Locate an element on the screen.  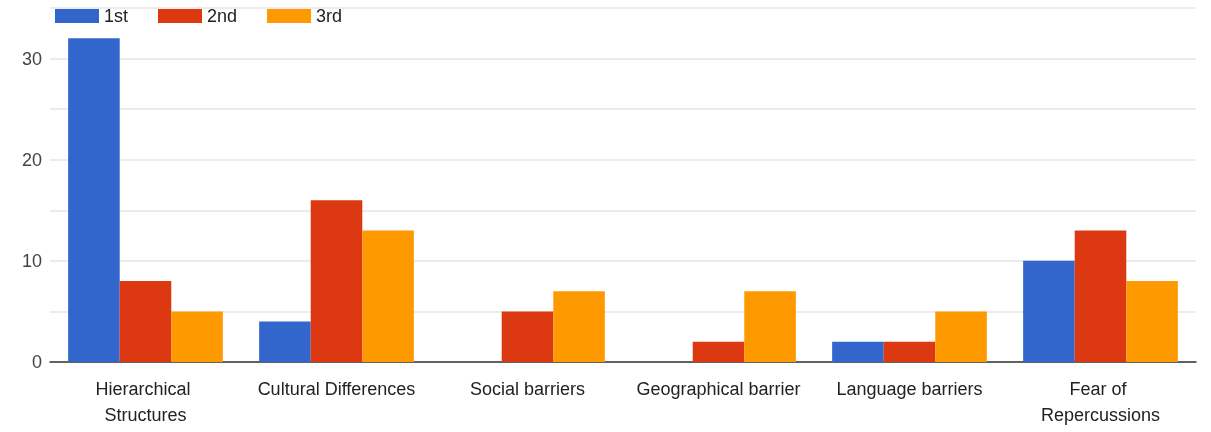
x-tick-label: Hierarchical Structures is located at coordinates (145, 402).